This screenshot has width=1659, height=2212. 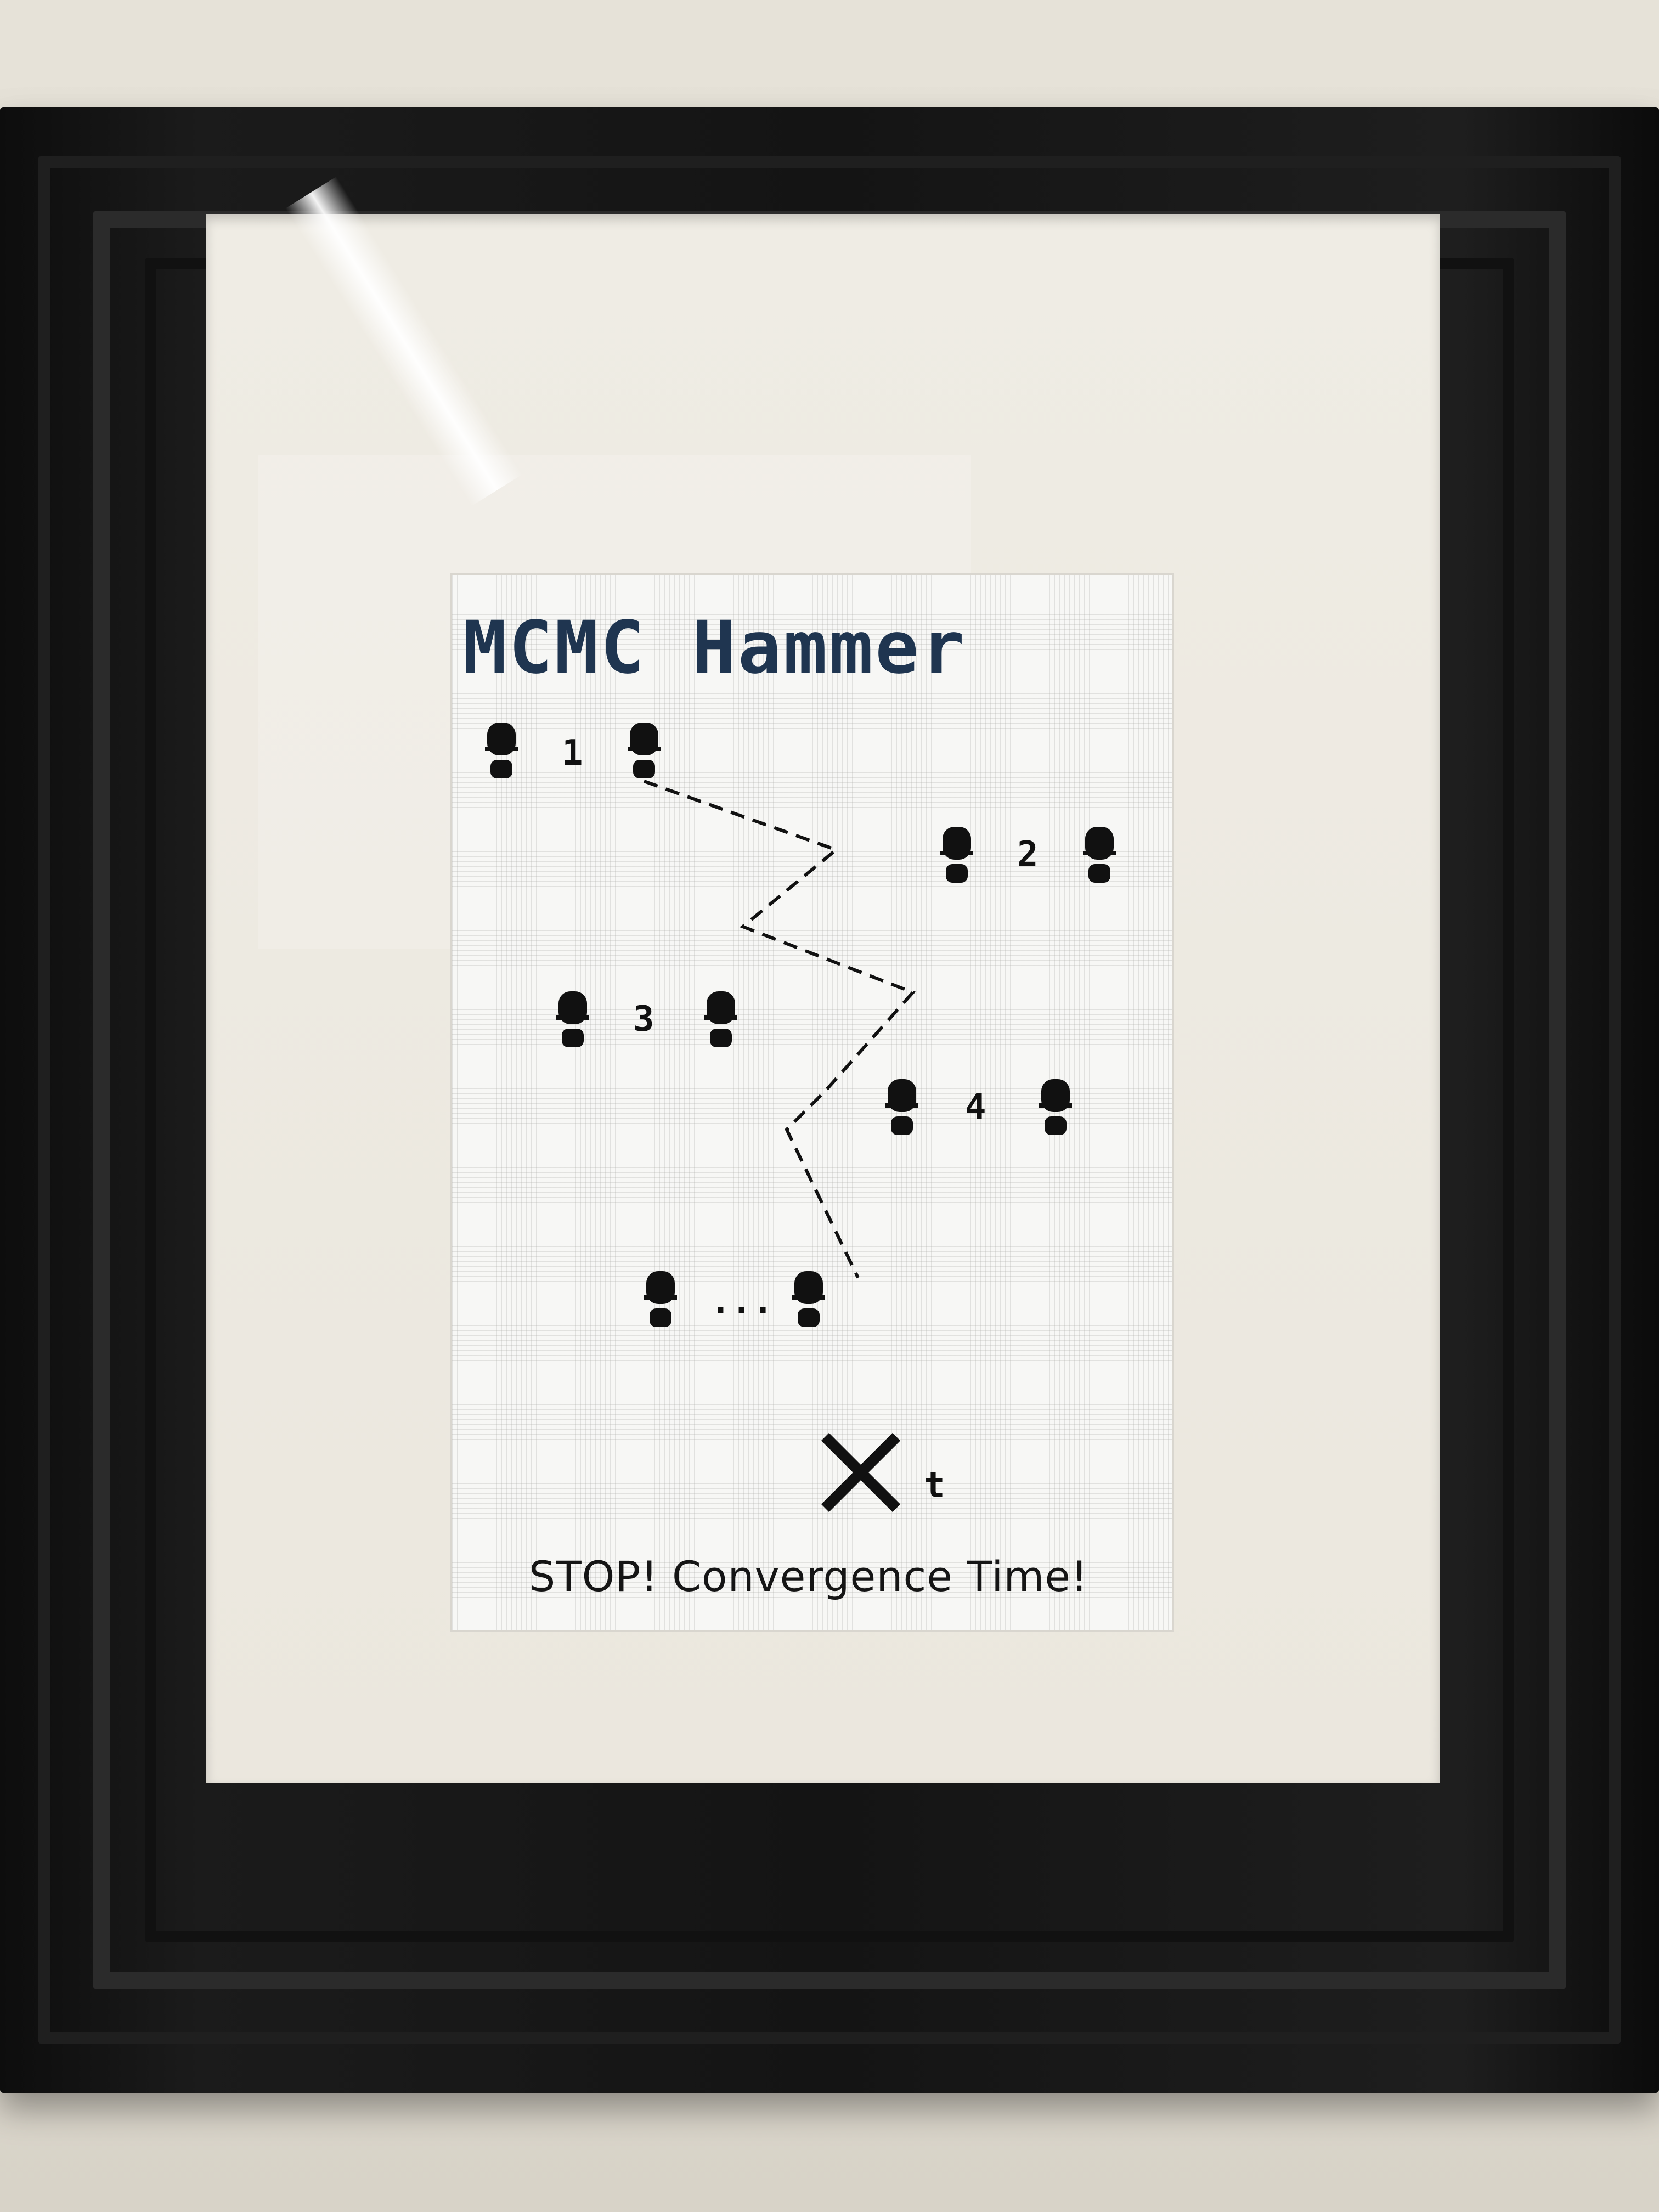 What do you see at coordinates (935, 1486) in the screenshot?
I see `step-label-t: t` at bounding box center [935, 1486].